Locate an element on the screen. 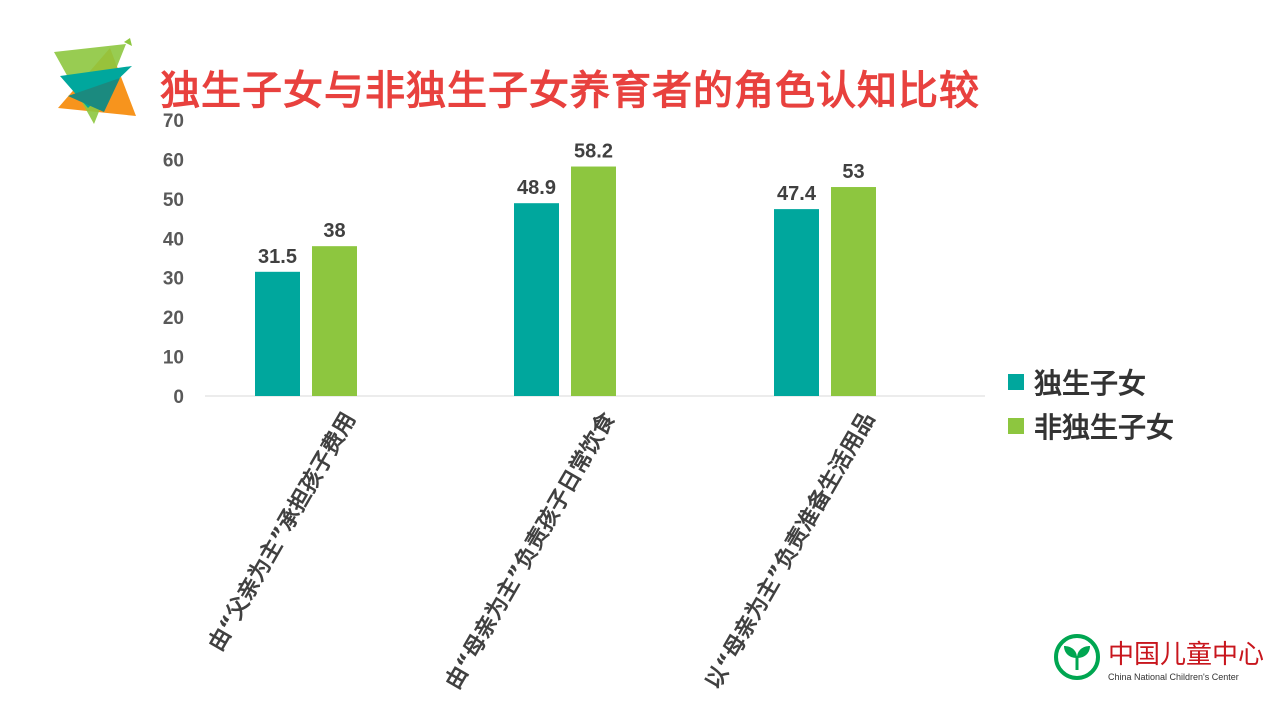  legend-item-non-only-child: 非独生子女 is located at coordinates (1091, 426).